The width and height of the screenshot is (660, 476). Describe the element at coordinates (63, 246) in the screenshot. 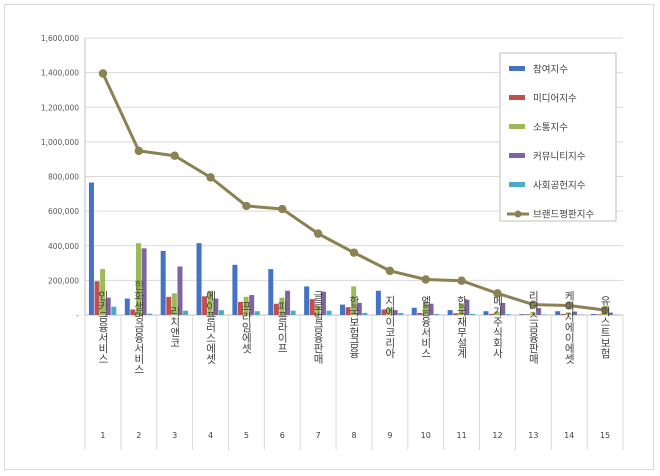

I see `y-tick-label: 400,000` at that location.